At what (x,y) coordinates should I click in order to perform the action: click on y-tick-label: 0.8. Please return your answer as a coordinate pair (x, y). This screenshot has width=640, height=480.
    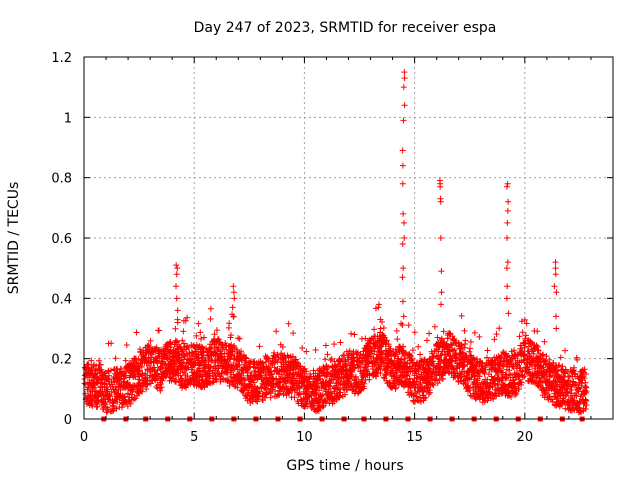
    Looking at the image, I should click on (61, 179).